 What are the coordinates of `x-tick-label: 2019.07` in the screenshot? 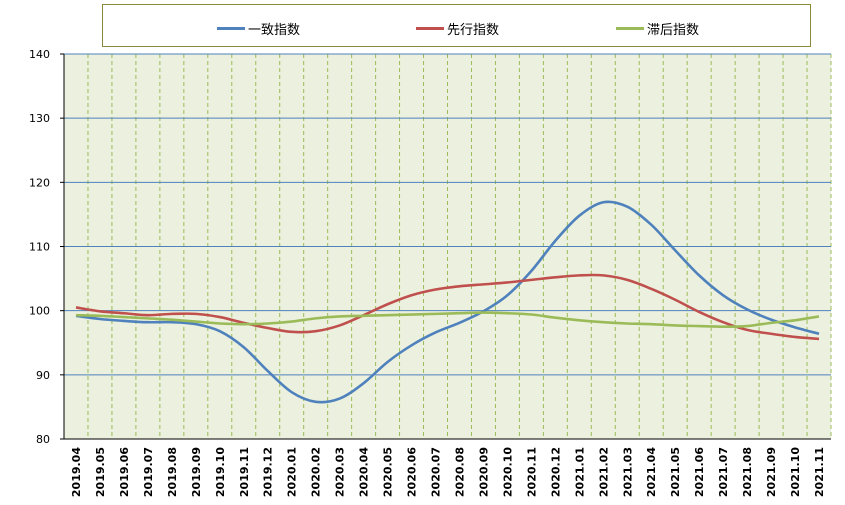 It's located at (148, 472).